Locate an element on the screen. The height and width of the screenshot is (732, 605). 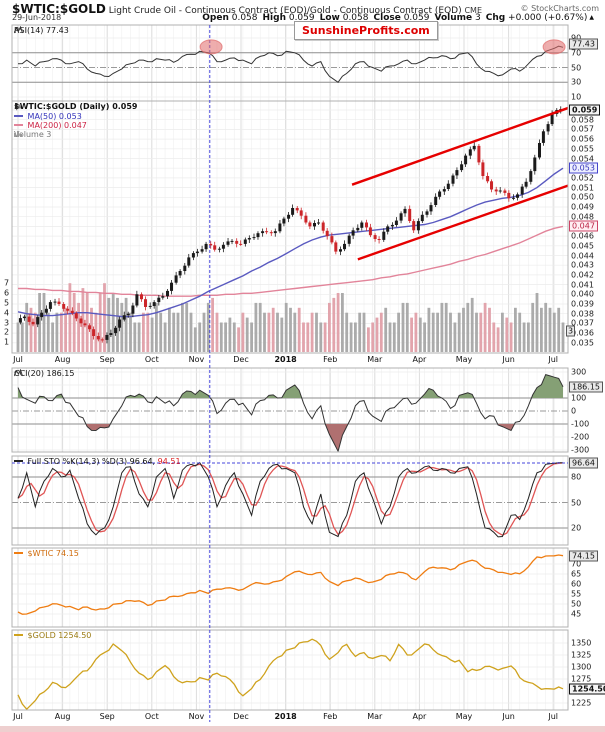
volume-label: Volume 3 is located at coordinates (33, 134).